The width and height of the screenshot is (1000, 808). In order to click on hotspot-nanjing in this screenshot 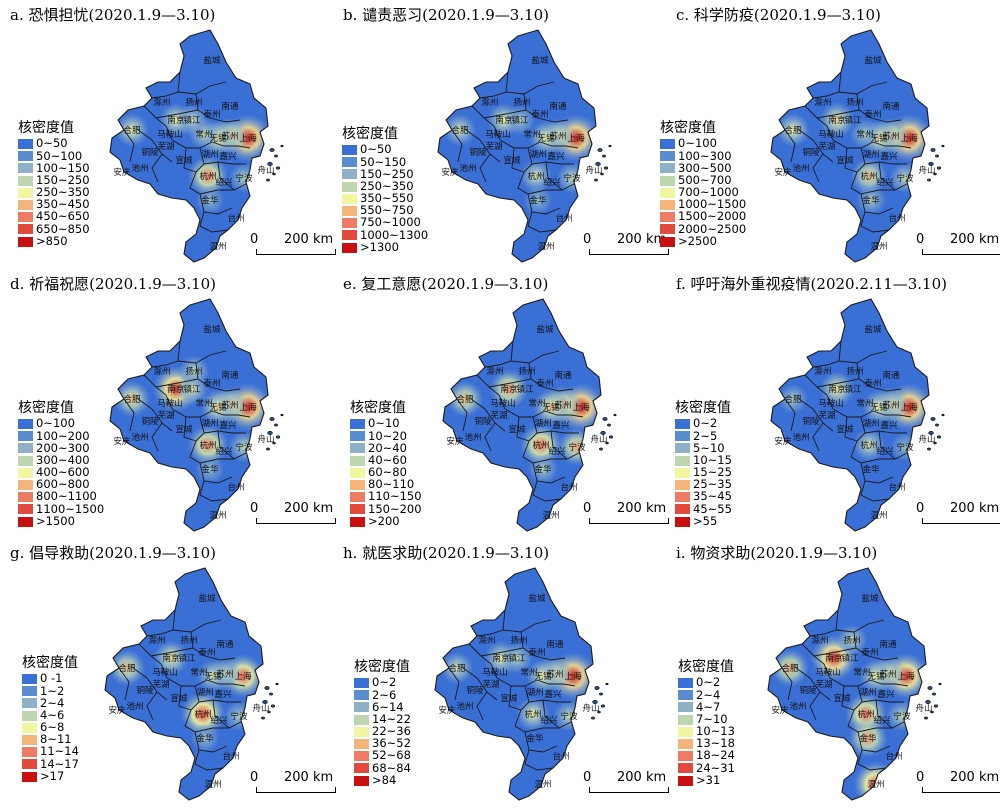, I will do `click(509, 389)`.